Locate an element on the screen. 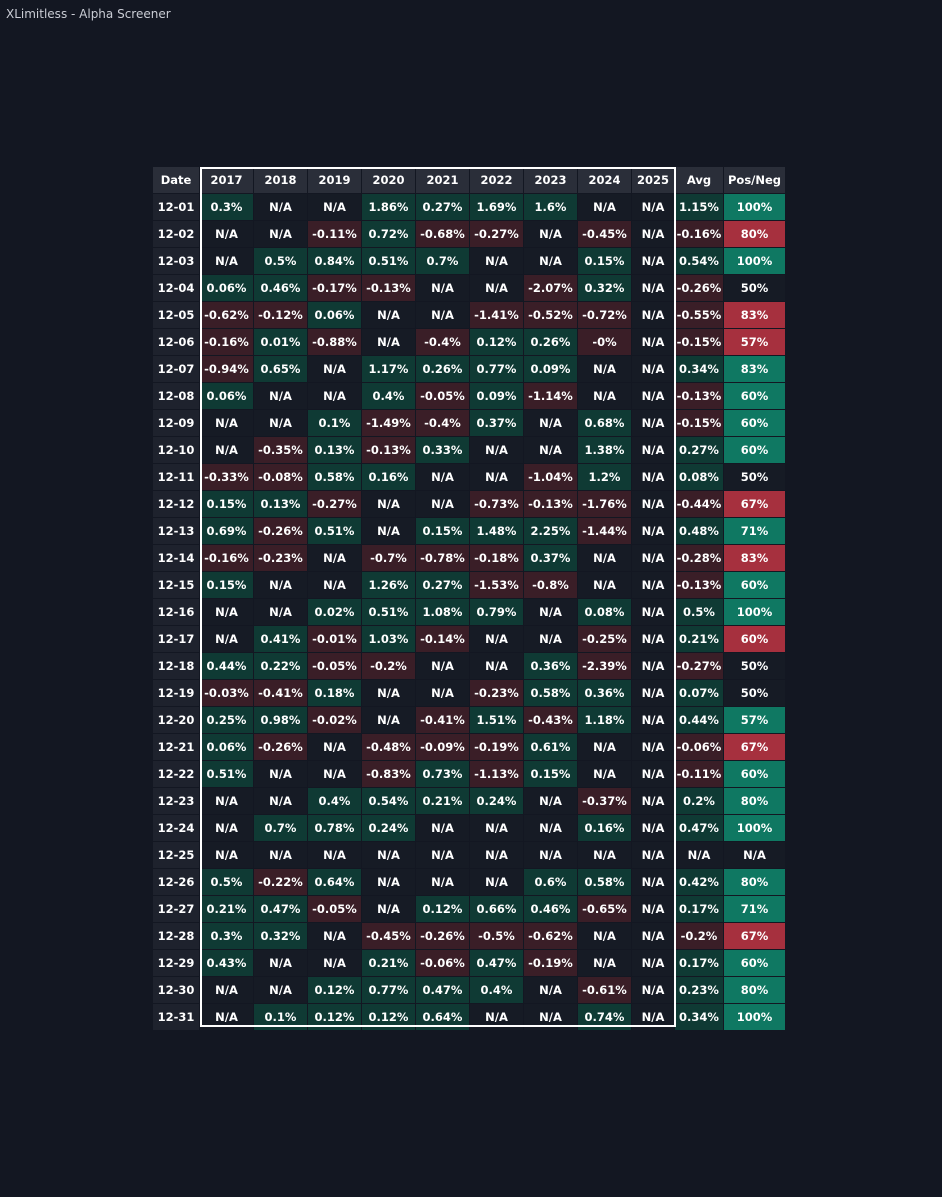  return-cell: -0.25% is located at coordinates (604, 639).